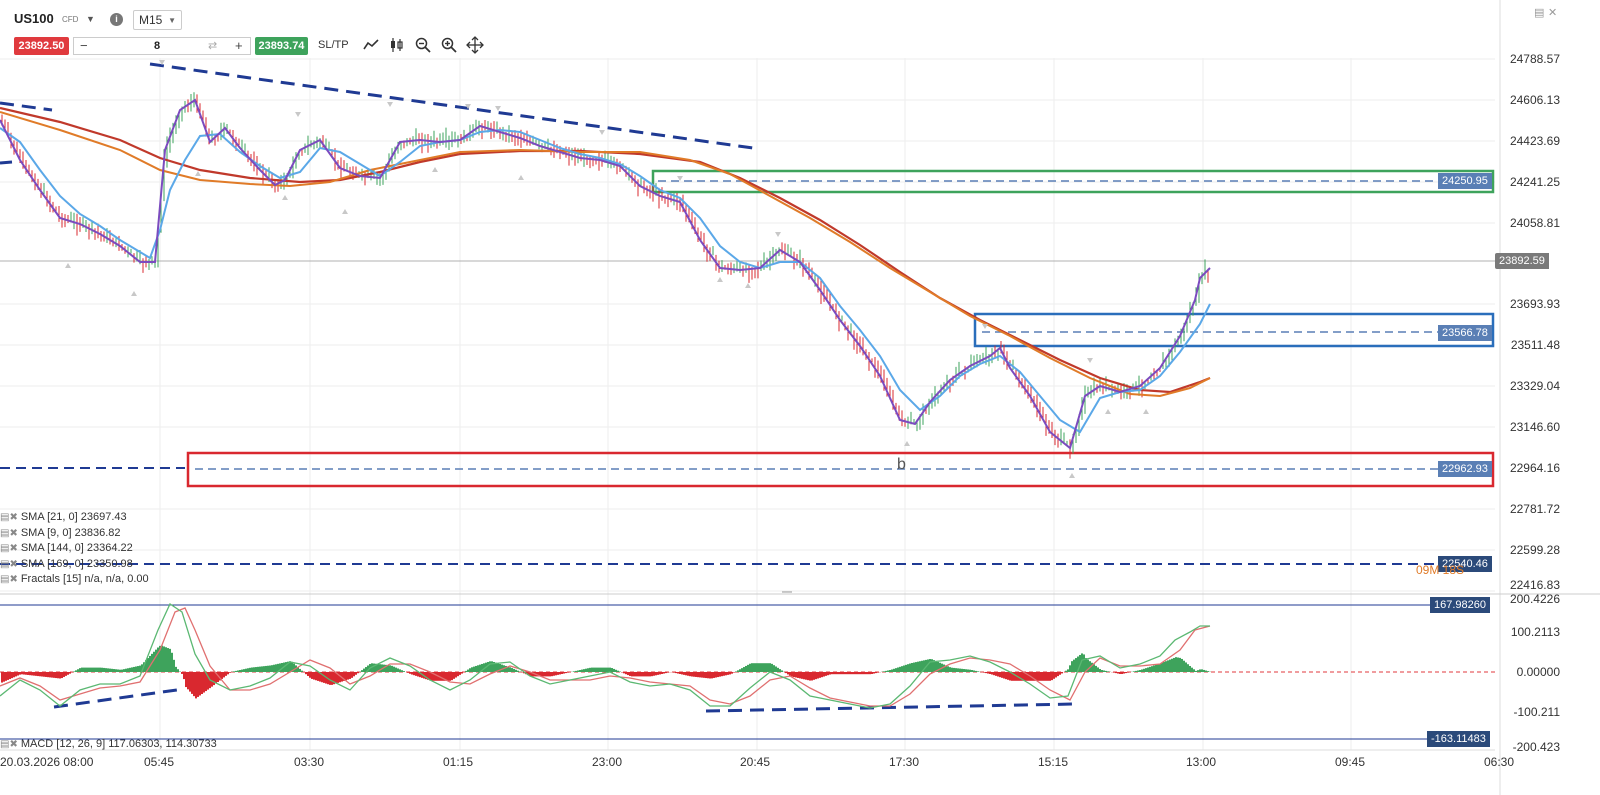 The width and height of the screenshot is (1600, 795). What do you see at coordinates (116, 19) in the screenshot?
I see `info-icon: i` at bounding box center [116, 19].